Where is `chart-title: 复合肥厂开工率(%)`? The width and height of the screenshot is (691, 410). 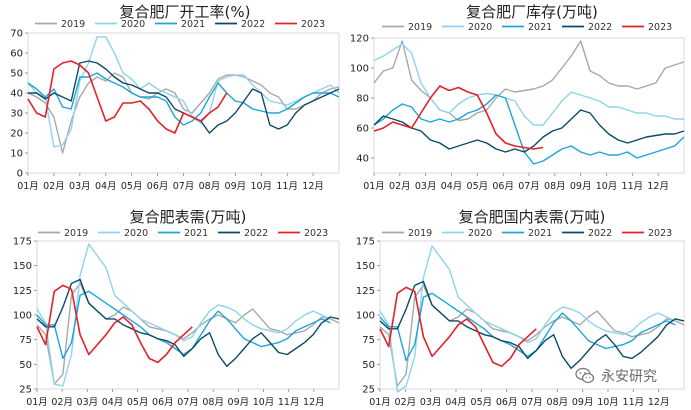 chart-title: 复合肥厂开工率(%) is located at coordinates (185, 12).